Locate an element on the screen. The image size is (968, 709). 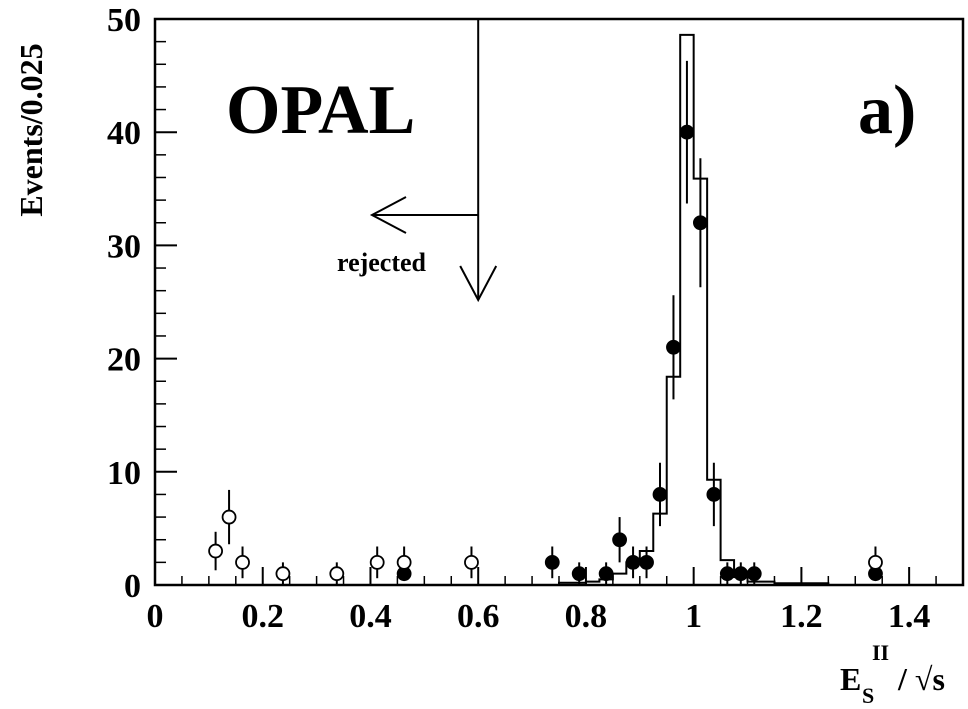
x-axis-title-base: E is located at coordinates (850, 679).